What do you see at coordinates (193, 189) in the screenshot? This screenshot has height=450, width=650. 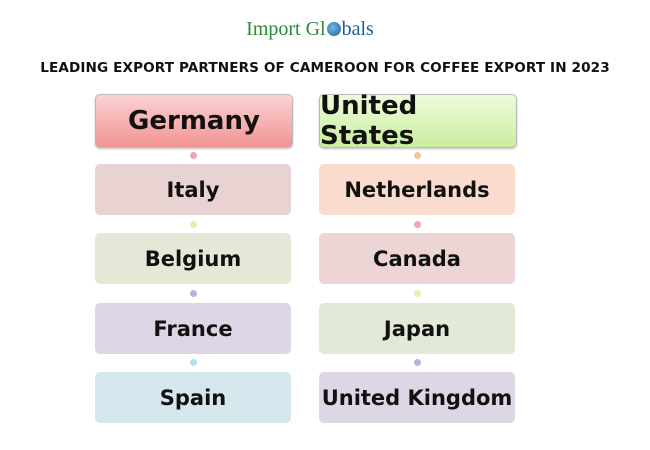 I see `left-item-box: Italy` at bounding box center [193, 189].